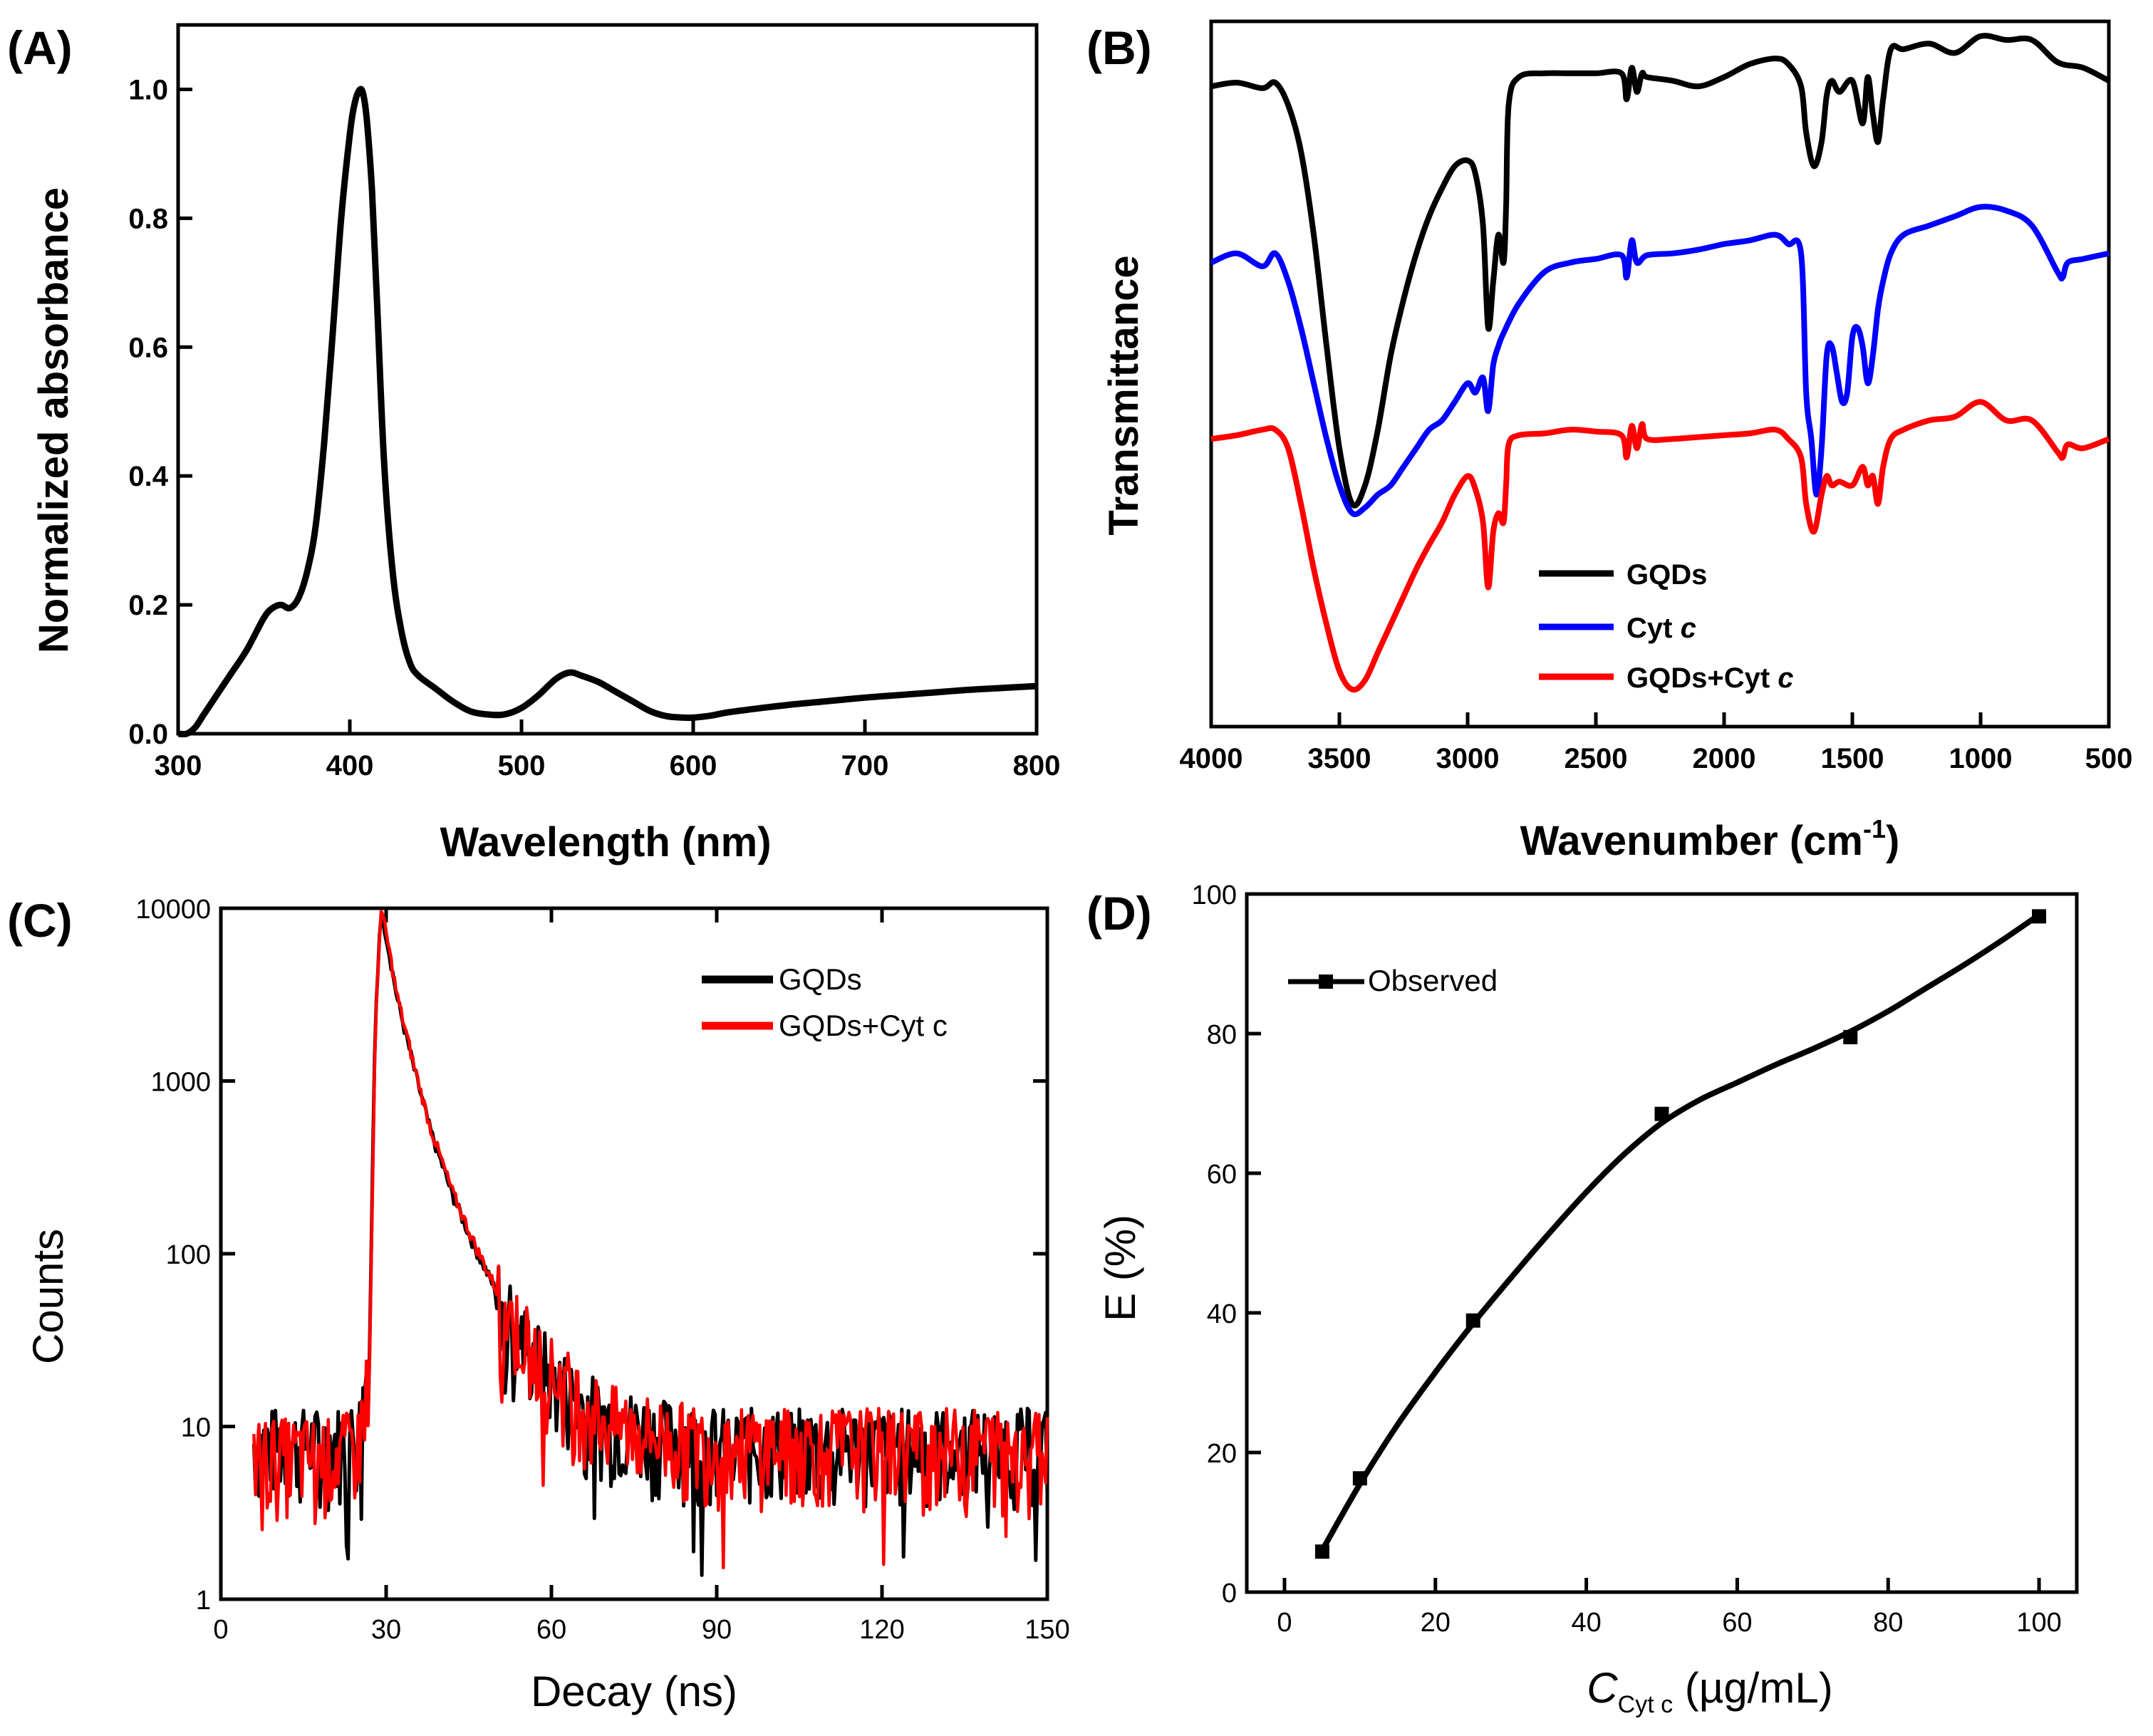 The height and width of the screenshot is (1736, 2153). I want to click on panel-d-y-tick-label: 0, so click(1229, 1594).